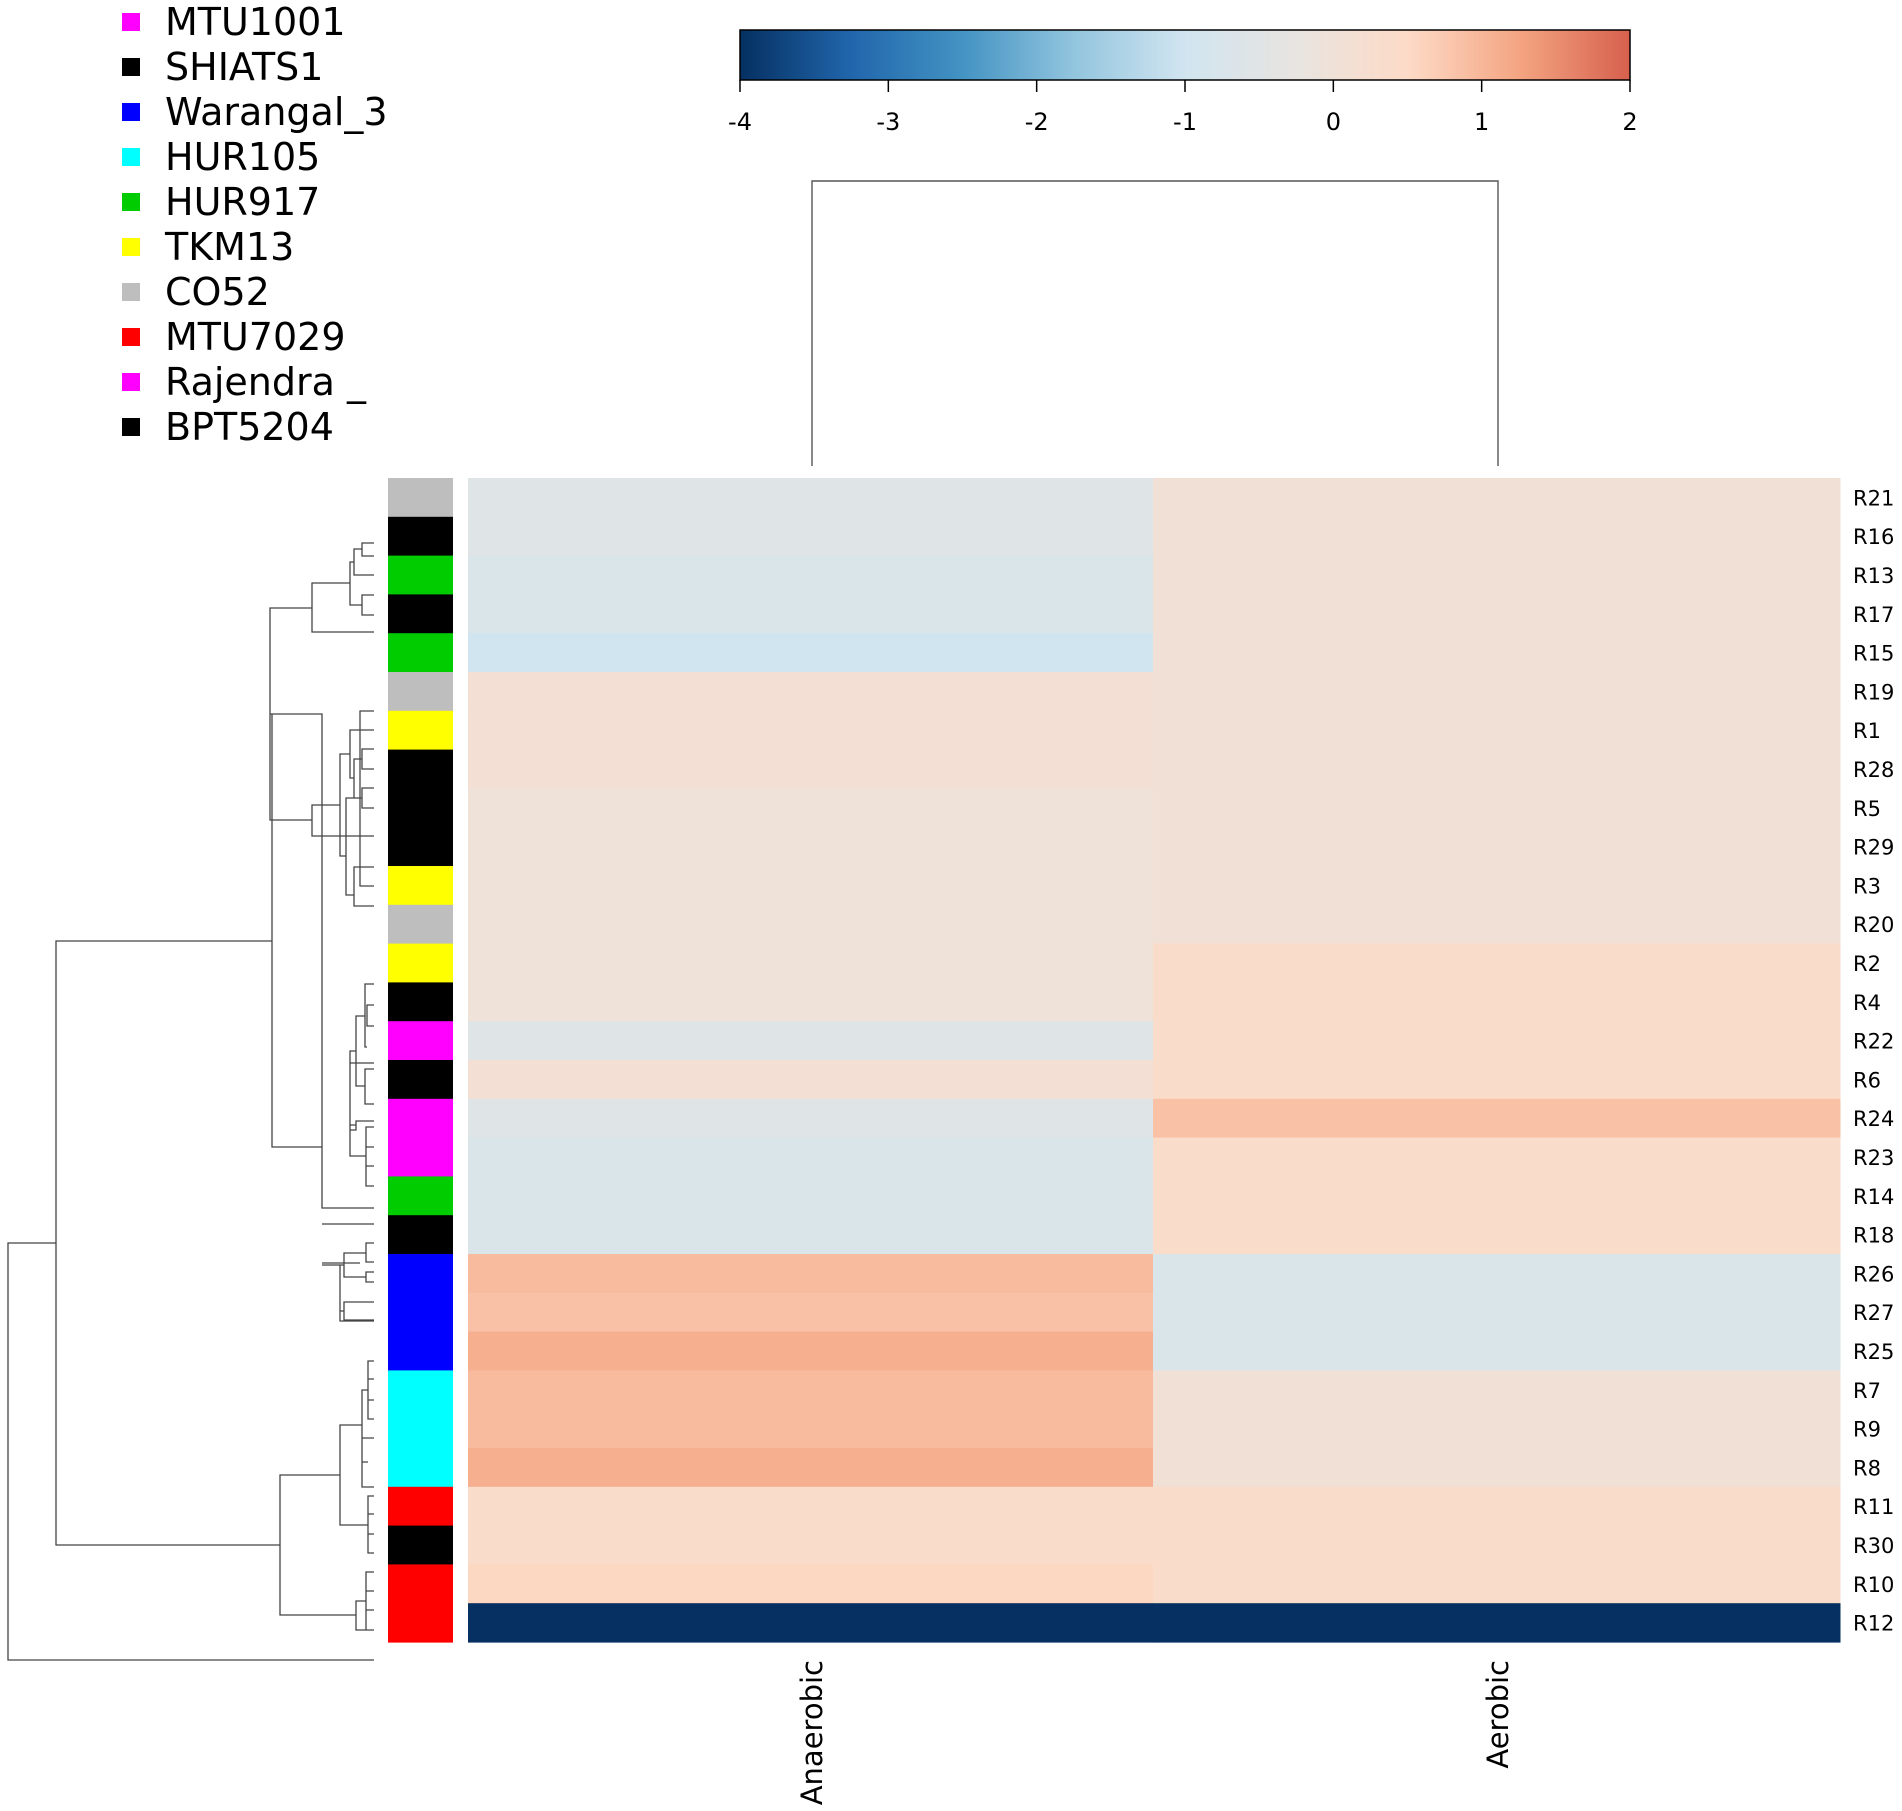  I want to click on legend-label: MTU7029, so click(255, 337).